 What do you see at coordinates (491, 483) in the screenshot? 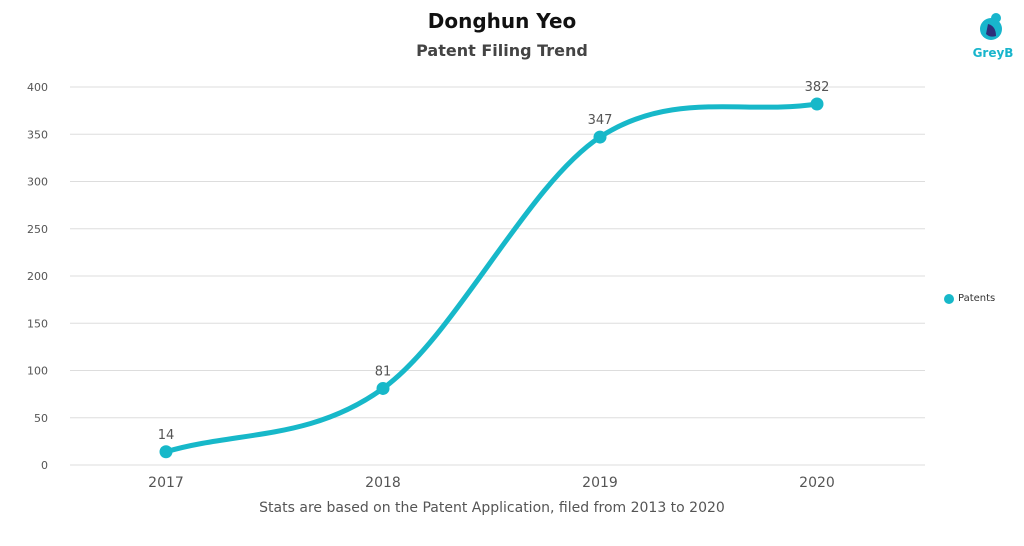
I see `x-axis: 2017 2018 2019 2020` at bounding box center [491, 483].